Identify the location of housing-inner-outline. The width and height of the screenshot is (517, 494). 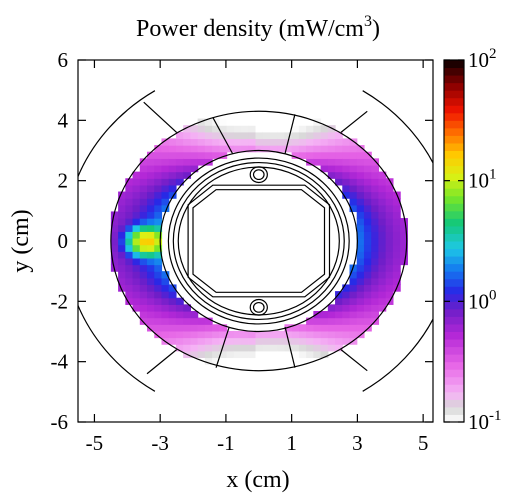
(259, 241).